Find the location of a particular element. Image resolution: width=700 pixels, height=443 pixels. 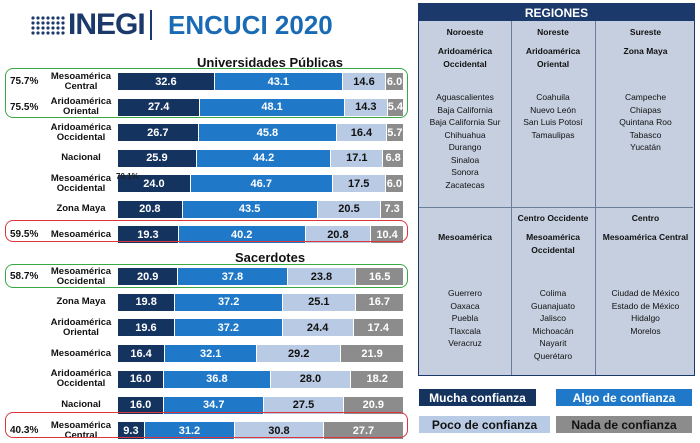

region-zone is located at coordinates (465, 218).